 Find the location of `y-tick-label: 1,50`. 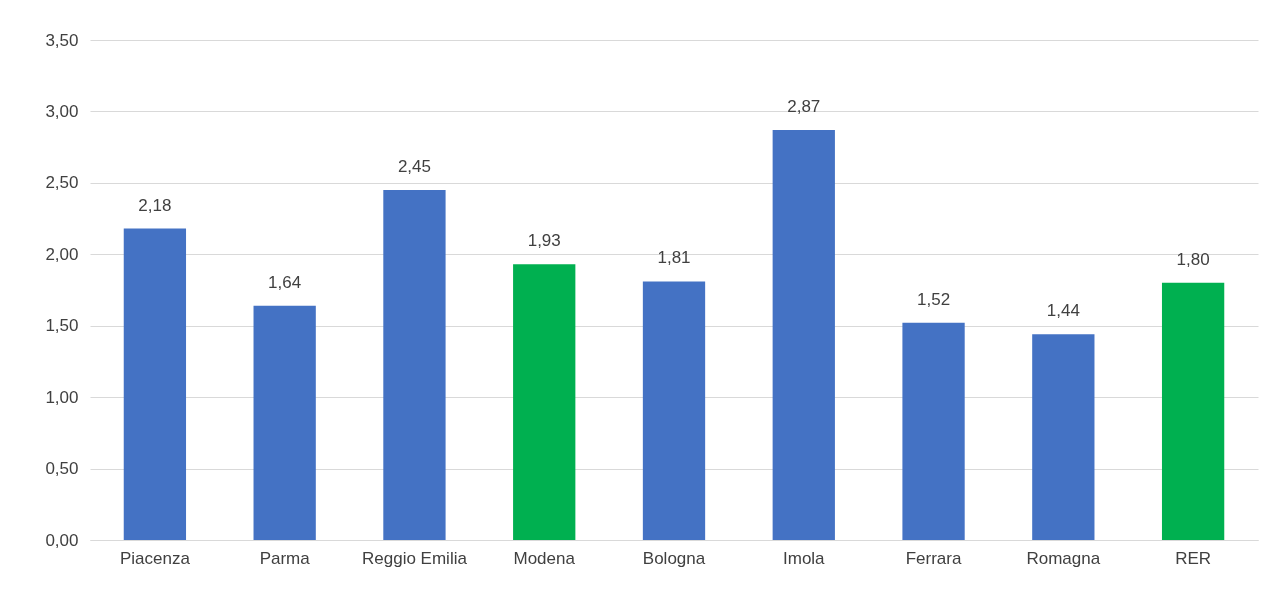

y-tick-label: 1,50 is located at coordinates (62, 326).